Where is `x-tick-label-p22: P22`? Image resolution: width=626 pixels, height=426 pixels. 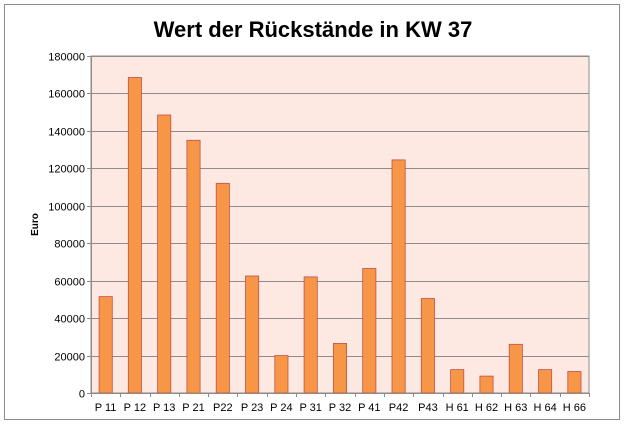
x-tick-label-p22: P22 is located at coordinates (223, 408).